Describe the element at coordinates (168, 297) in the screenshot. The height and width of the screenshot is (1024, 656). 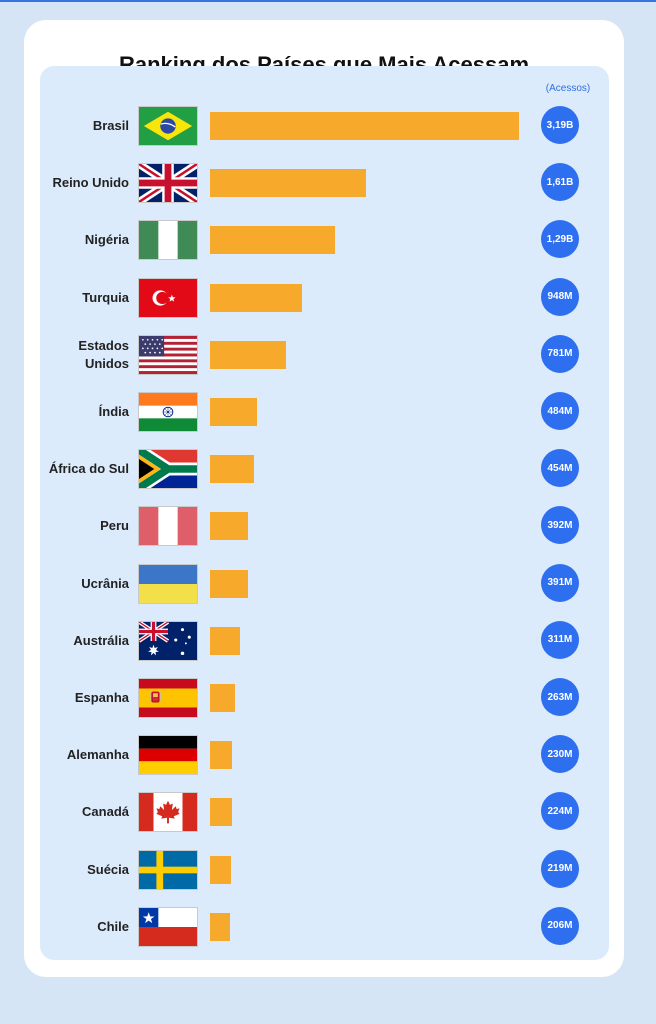
I see `turkey-flag-icon` at that location.